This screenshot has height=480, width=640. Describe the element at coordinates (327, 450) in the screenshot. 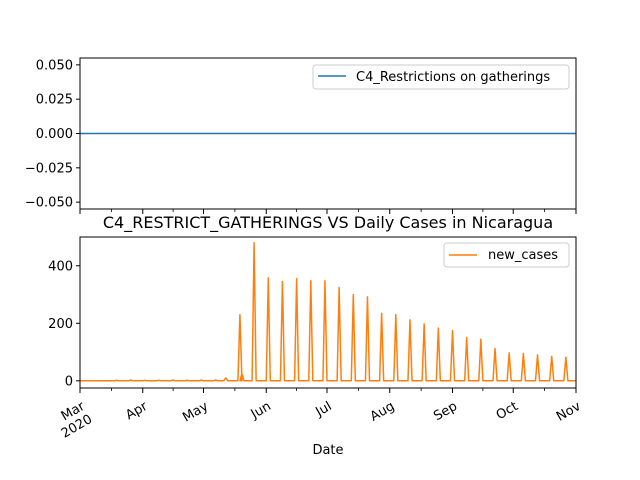

I see `x-axis-label: Date` at that location.